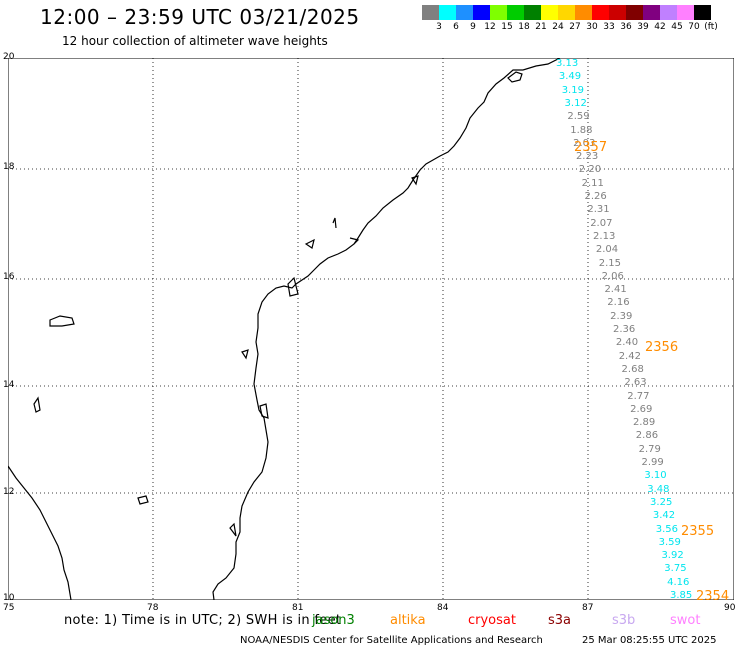  What do you see at coordinates (644, 423) in the screenshot?
I see `swh-value: 2.89` at bounding box center [644, 423].